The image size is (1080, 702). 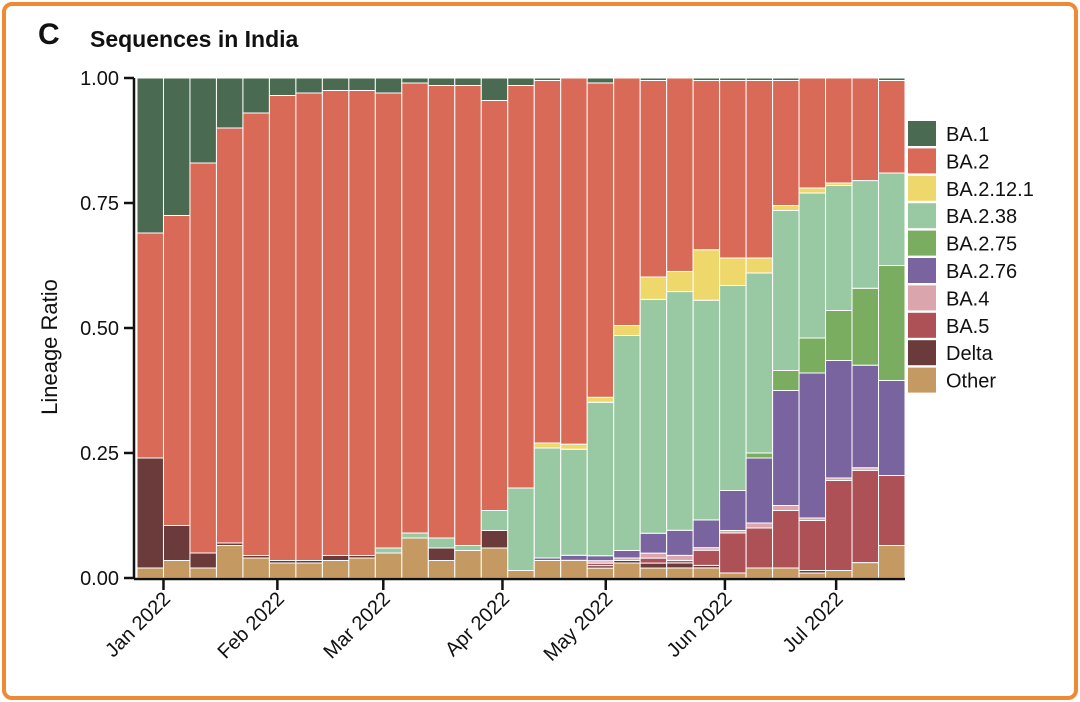 What do you see at coordinates (579, 627) in the screenshot?
I see `x-tick-label: May 2022` at bounding box center [579, 627].